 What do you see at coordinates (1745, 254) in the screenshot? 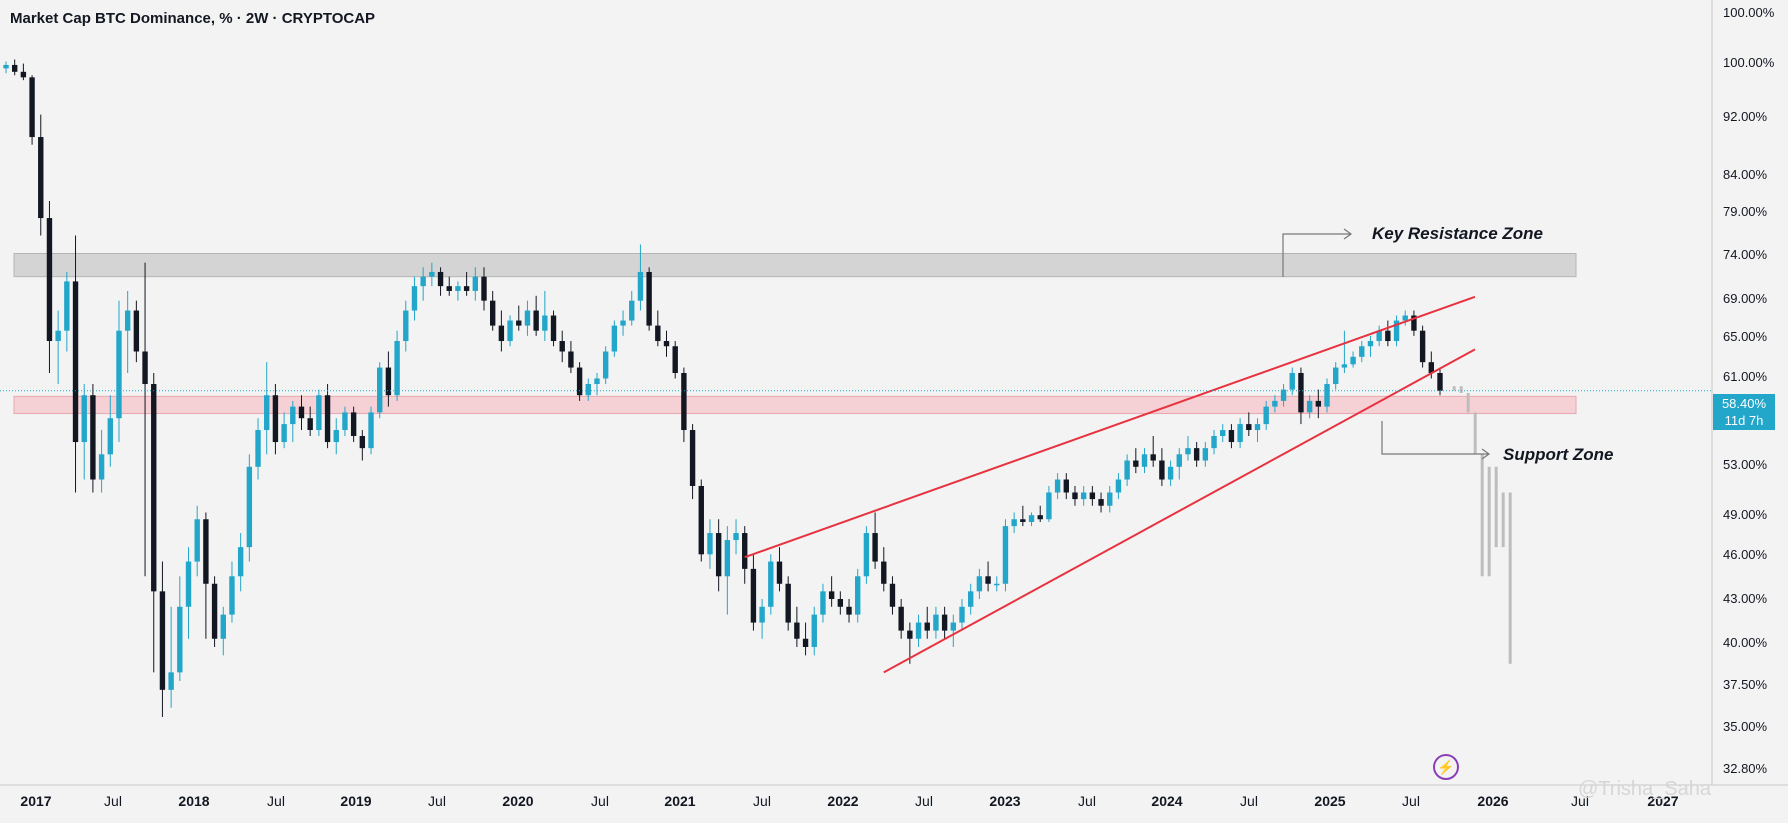
I see `y-tick-label: 74.00%` at bounding box center [1745, 254].